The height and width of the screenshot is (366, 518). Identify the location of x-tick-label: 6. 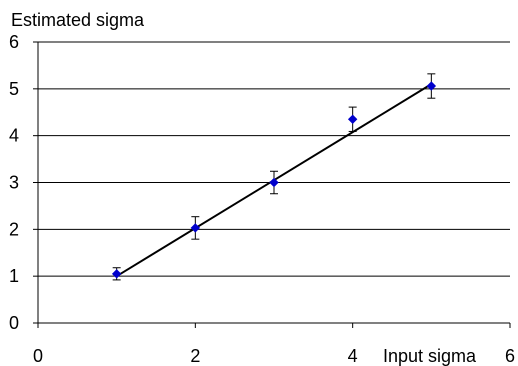
(510, 356).